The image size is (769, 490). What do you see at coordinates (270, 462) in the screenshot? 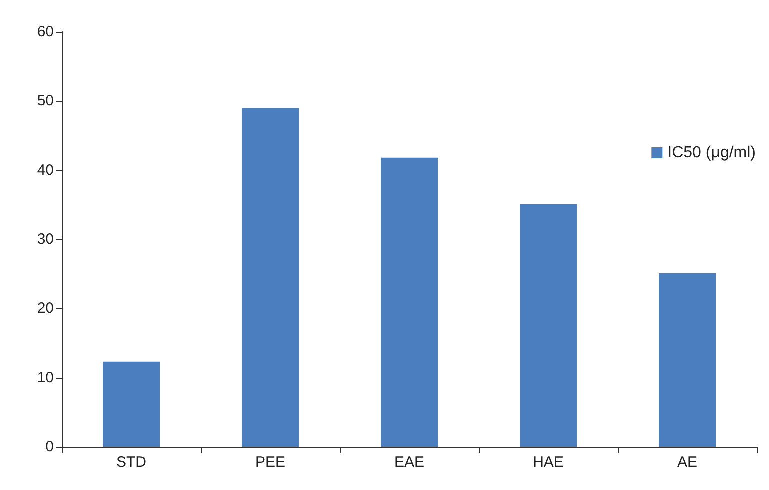
I see `x-tick-label: PEE` at bounding box center [270, 462].